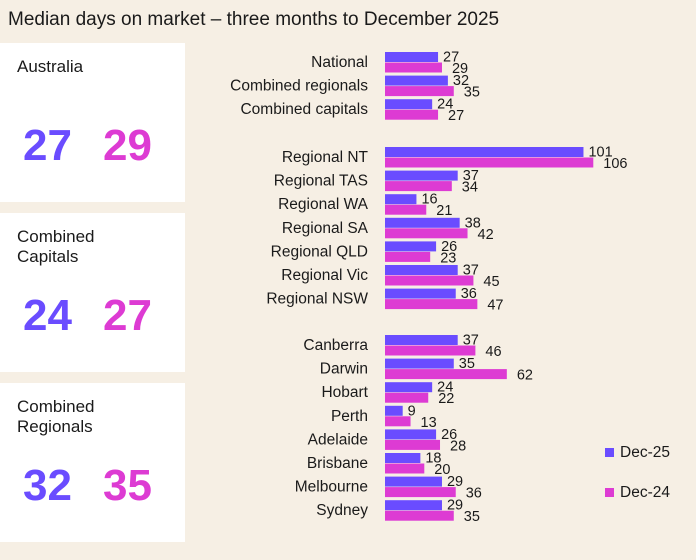 The width and height of the screenshot is (696, 560). Describe the element at coordinates (342, 510) in the screenshot. I see `category-label: Sydney` at that location.